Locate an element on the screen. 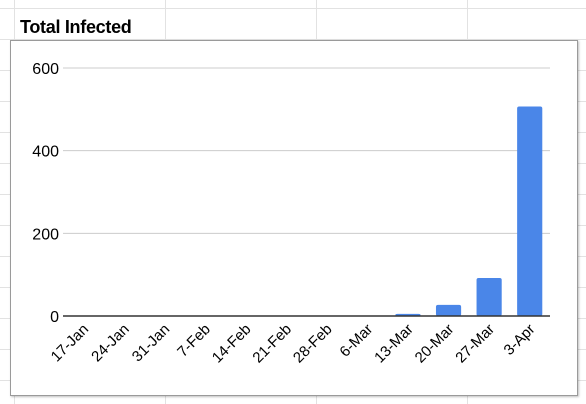 Image resolution: width=586 pixels, height=404 pixels. x-tick-label: 17-Jan is located at coordinates (70, 343).